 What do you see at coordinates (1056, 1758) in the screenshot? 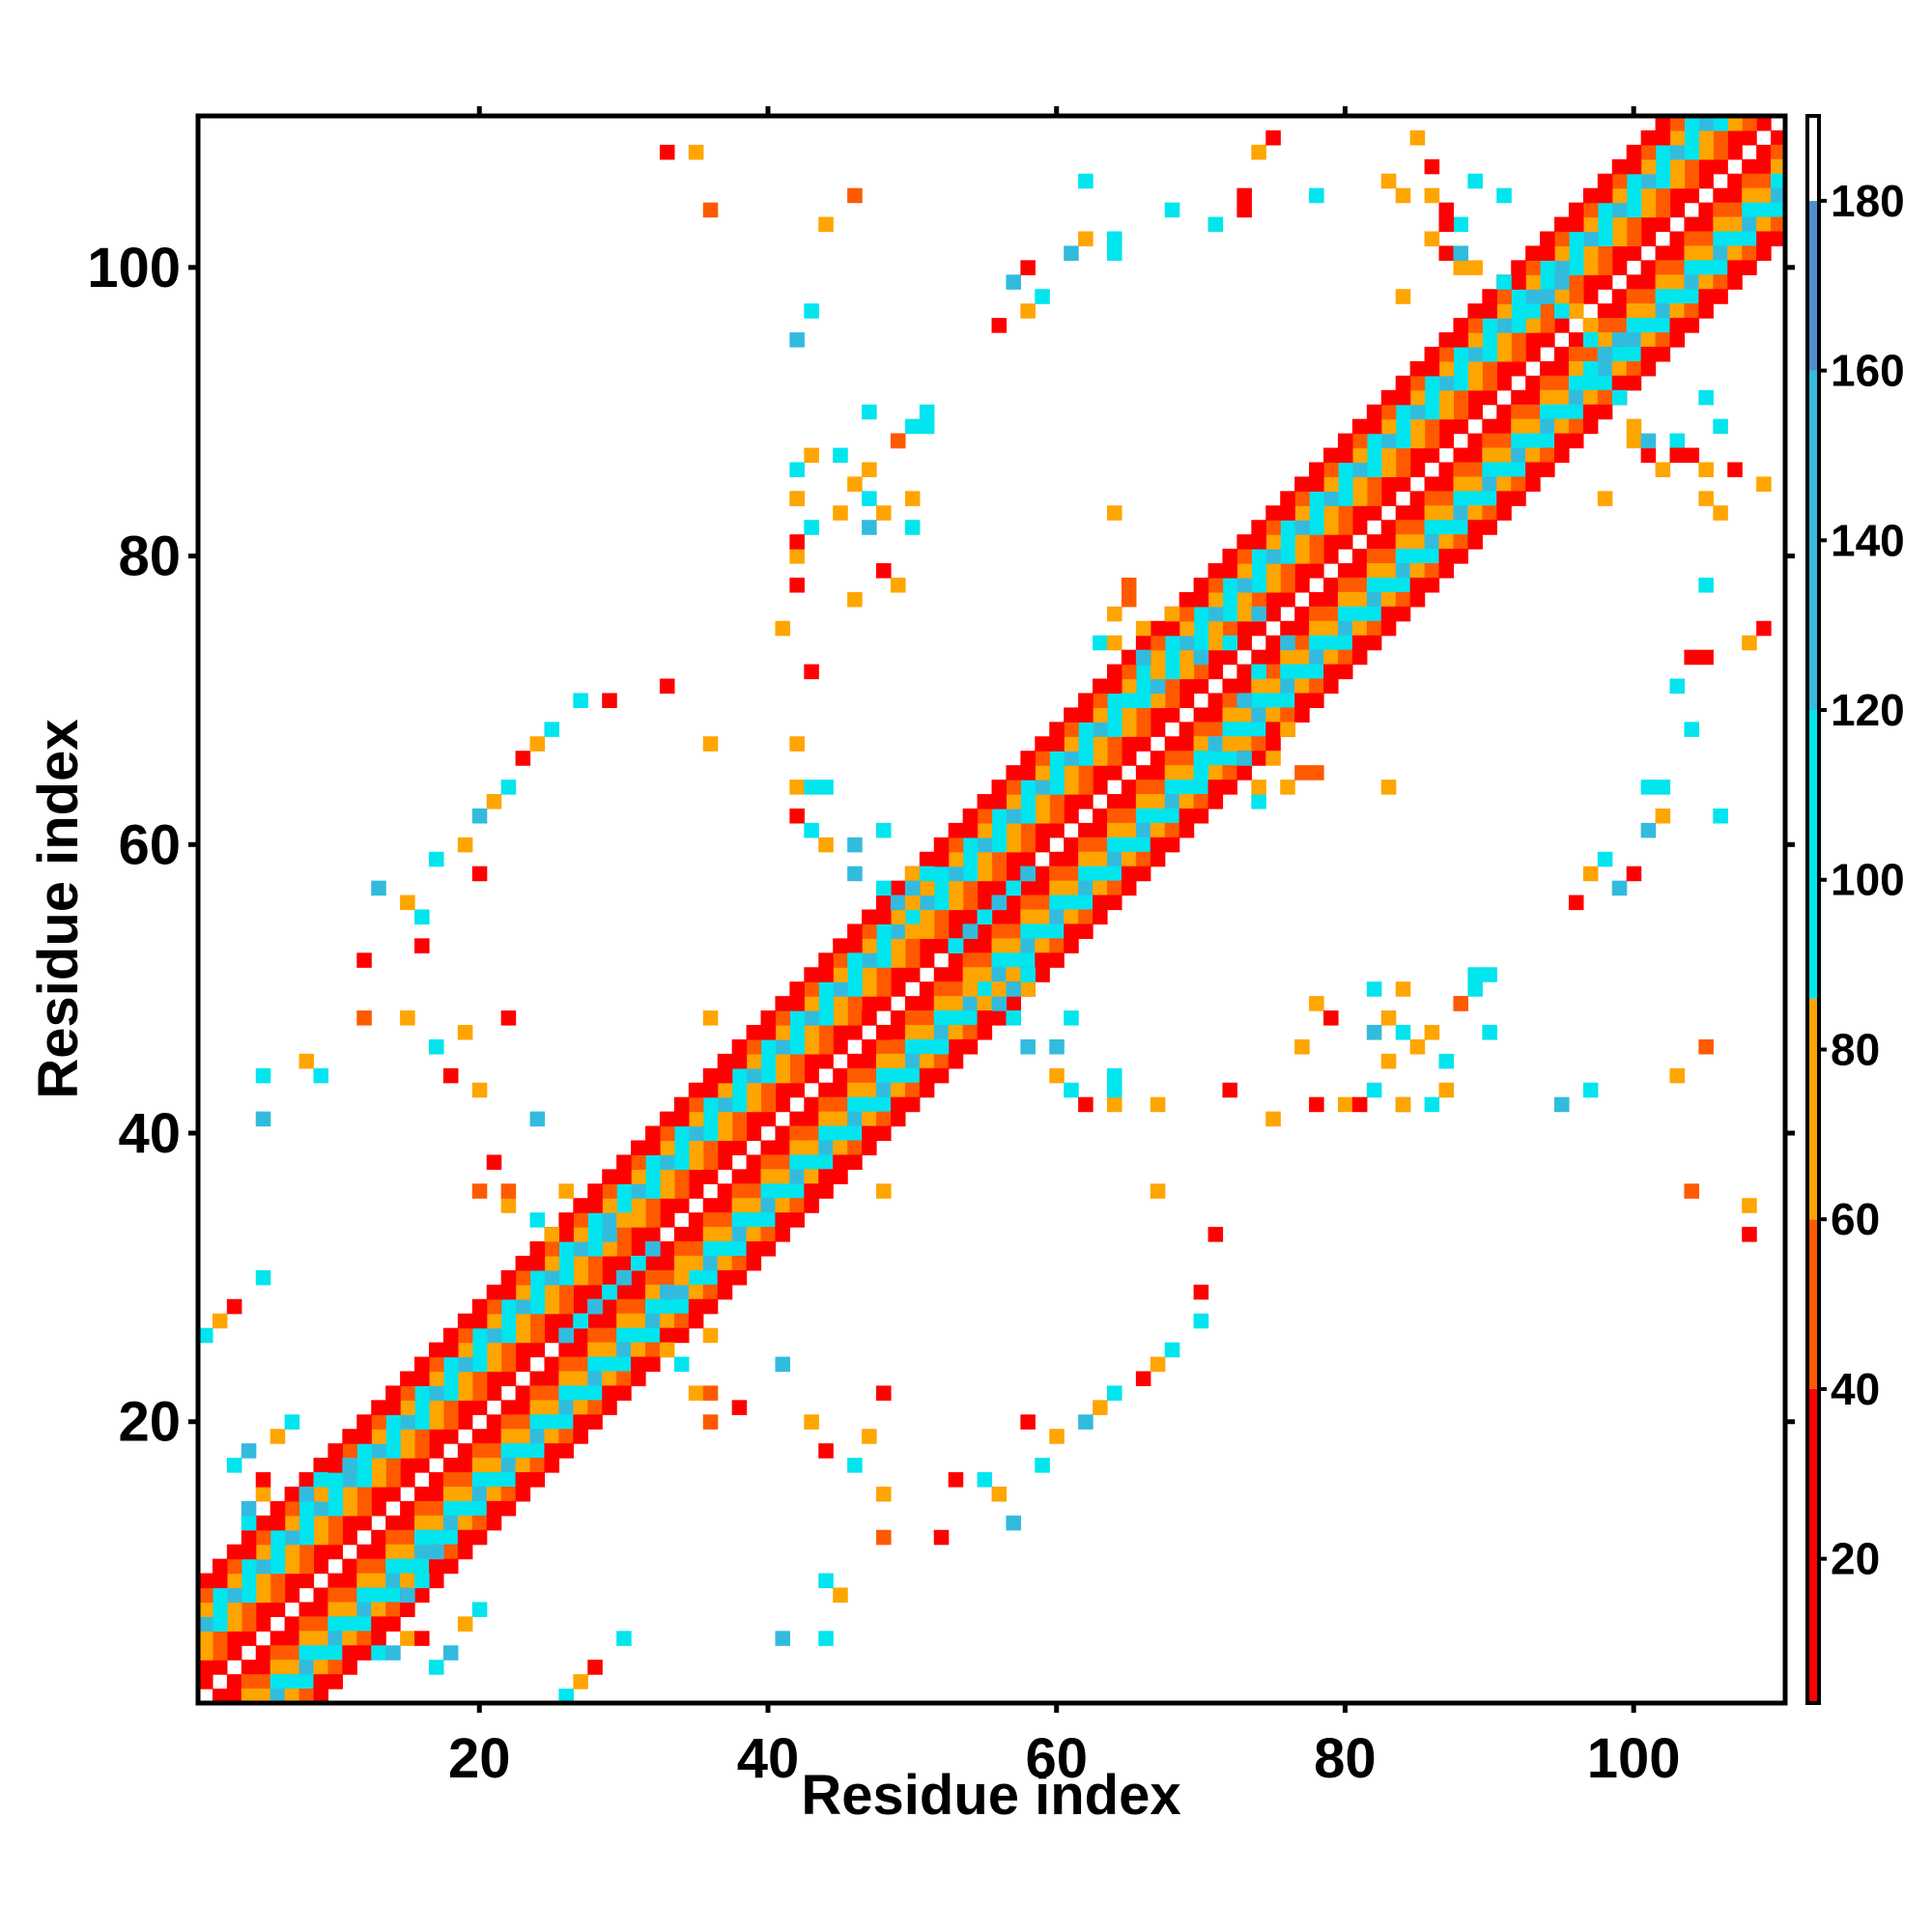
I see `x-tick-label: 60` at bounding box center [1056, 1758].